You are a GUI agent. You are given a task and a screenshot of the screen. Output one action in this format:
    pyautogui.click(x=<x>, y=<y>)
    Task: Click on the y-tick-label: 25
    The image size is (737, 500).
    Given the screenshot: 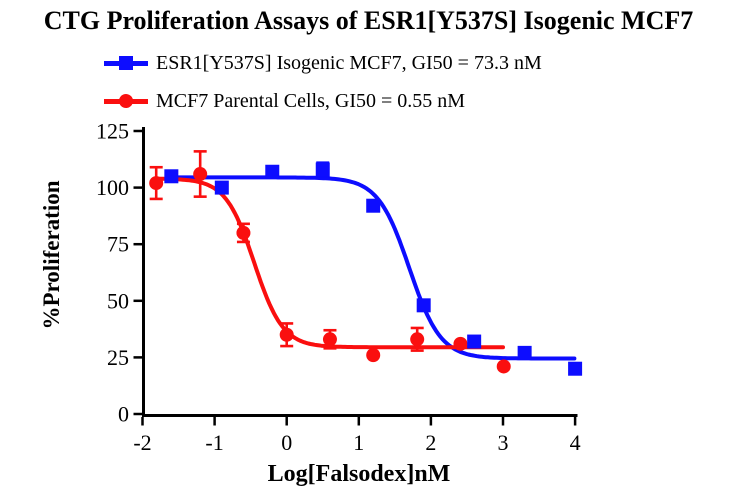 What is the action you would take?
    pyautogui.click(x=118, y=357)
    